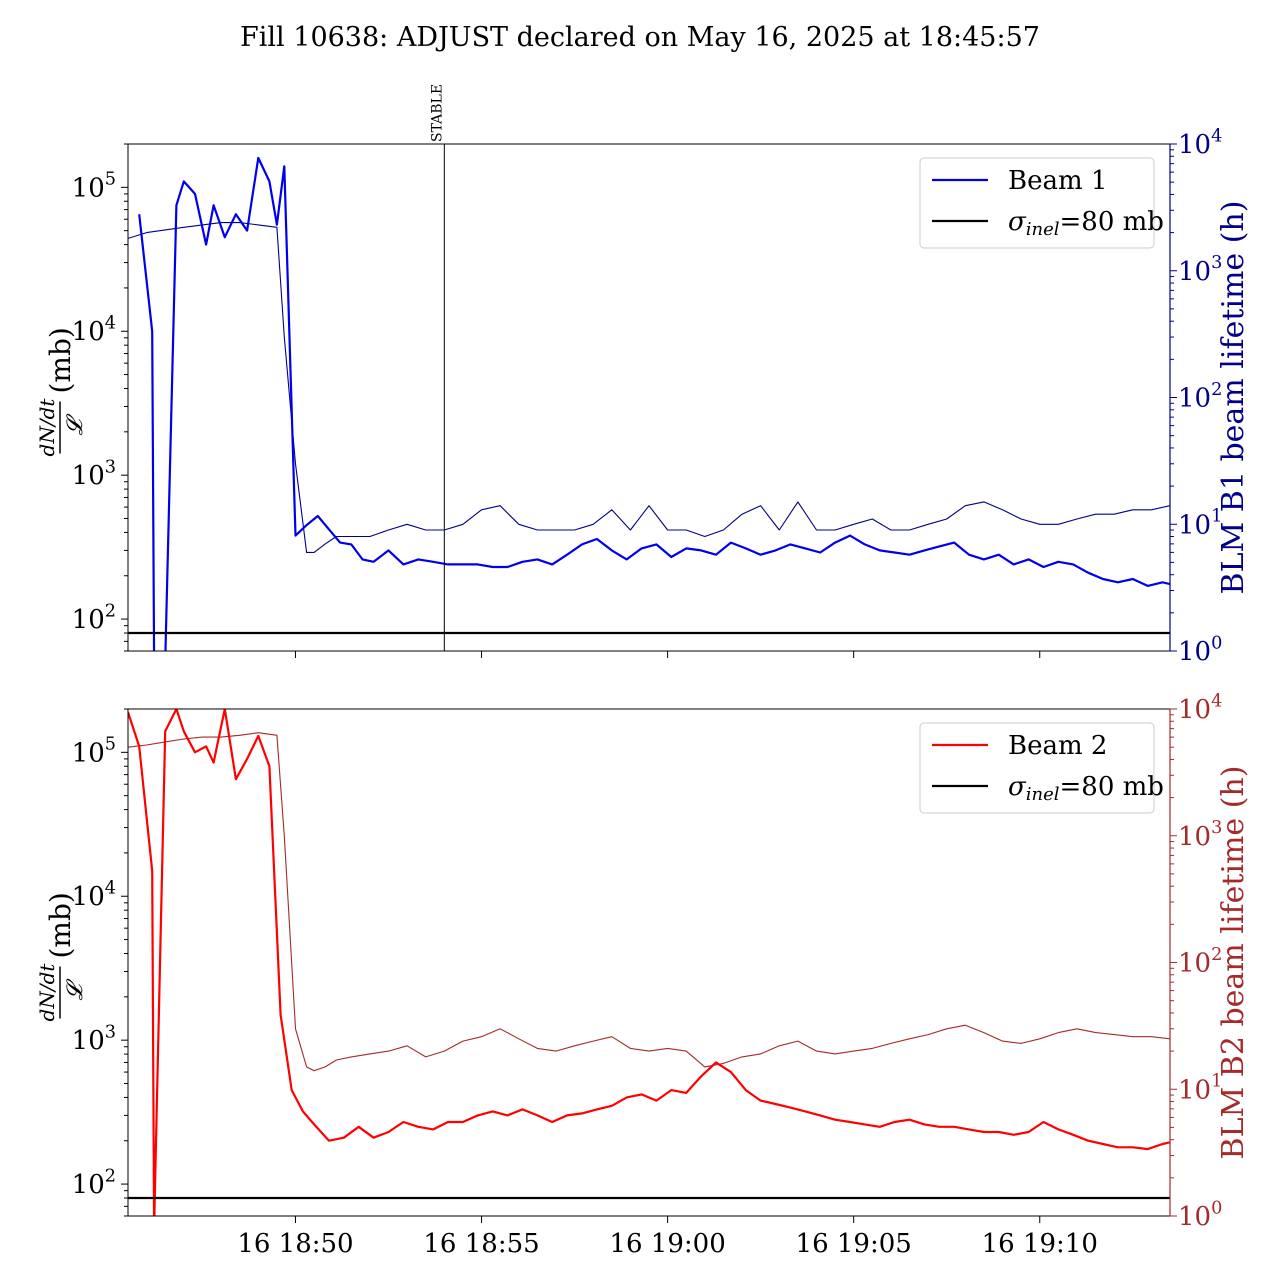 The height and width of the screenshot is (1280, 1280). Describe the element at coordinates (295, 1244) in the screenshot. I see `x-tick-label: 16 18:50` at that location.